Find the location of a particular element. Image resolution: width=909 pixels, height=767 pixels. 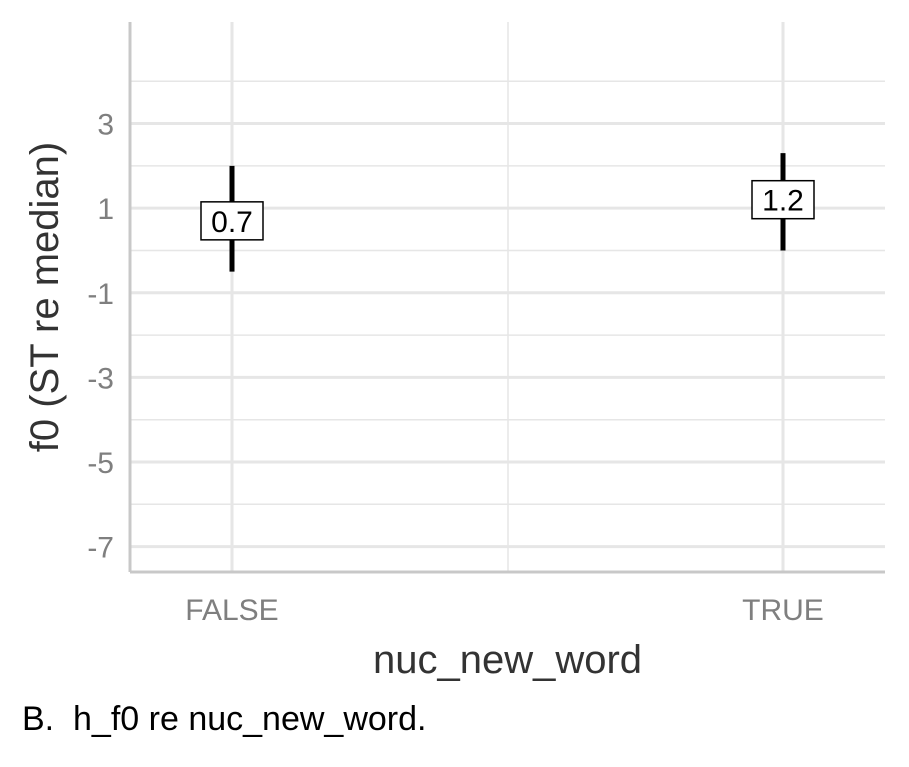

value-label: 0.7 is located at coordinates (232, 222).